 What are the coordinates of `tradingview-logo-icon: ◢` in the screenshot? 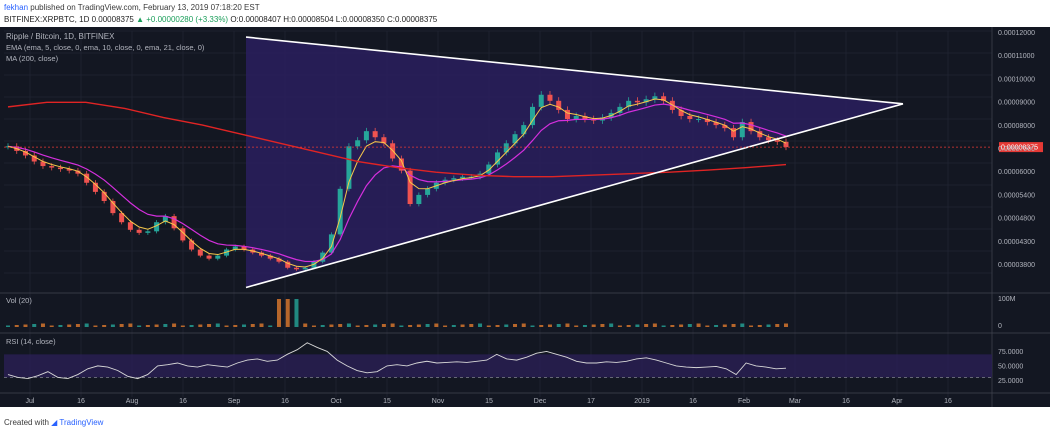 It's located at (54, 422).